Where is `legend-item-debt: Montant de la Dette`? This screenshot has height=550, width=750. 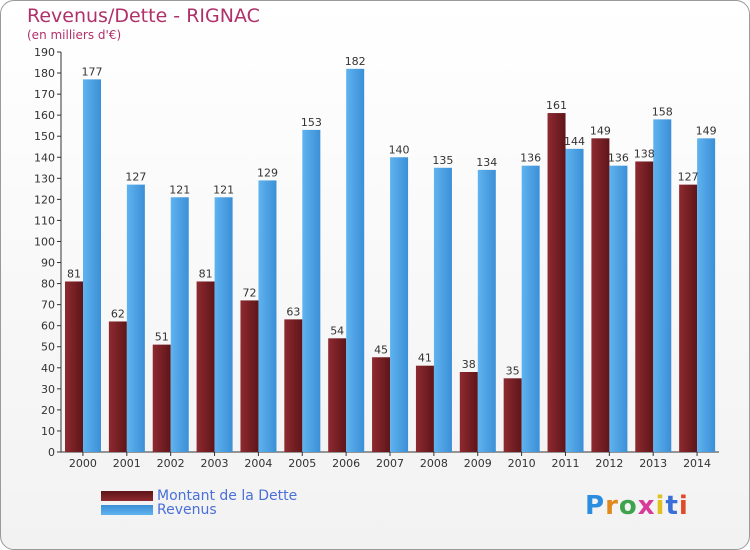
legend-item-debt: Montant de la Dette is located at coordinates (199, 496).